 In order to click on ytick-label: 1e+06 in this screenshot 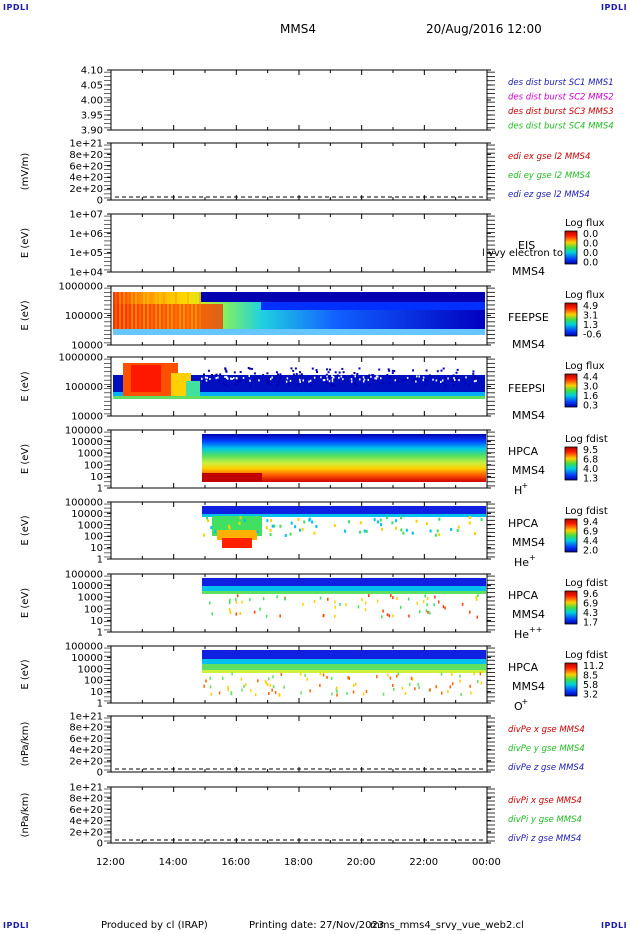, I will do `click(86, 234)`.